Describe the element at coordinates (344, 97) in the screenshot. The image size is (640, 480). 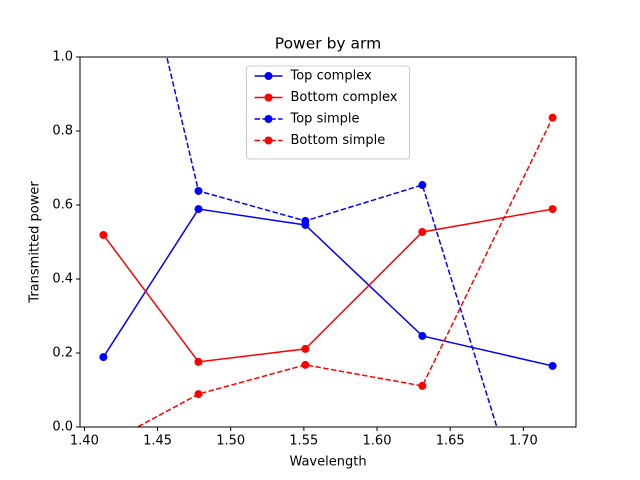
I see `legend-label: Bottom complex` at that location.